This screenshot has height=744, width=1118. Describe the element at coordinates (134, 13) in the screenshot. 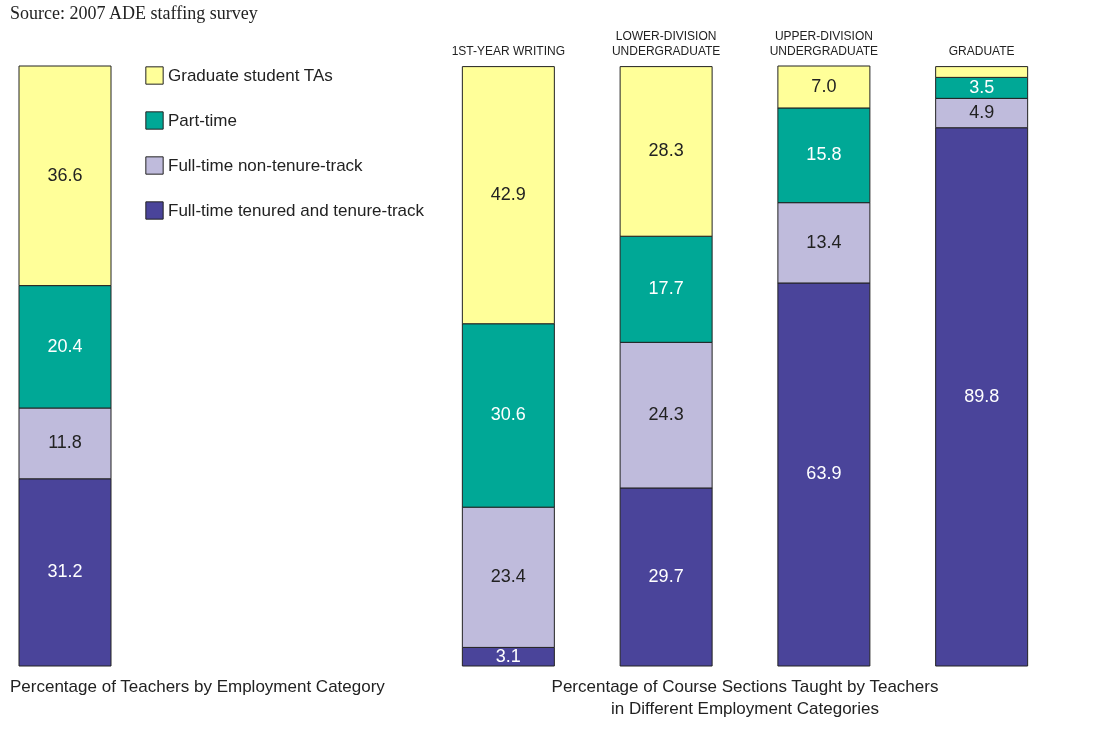

I see `source-note: Source: 2007 ADE staffing survey` at that location.